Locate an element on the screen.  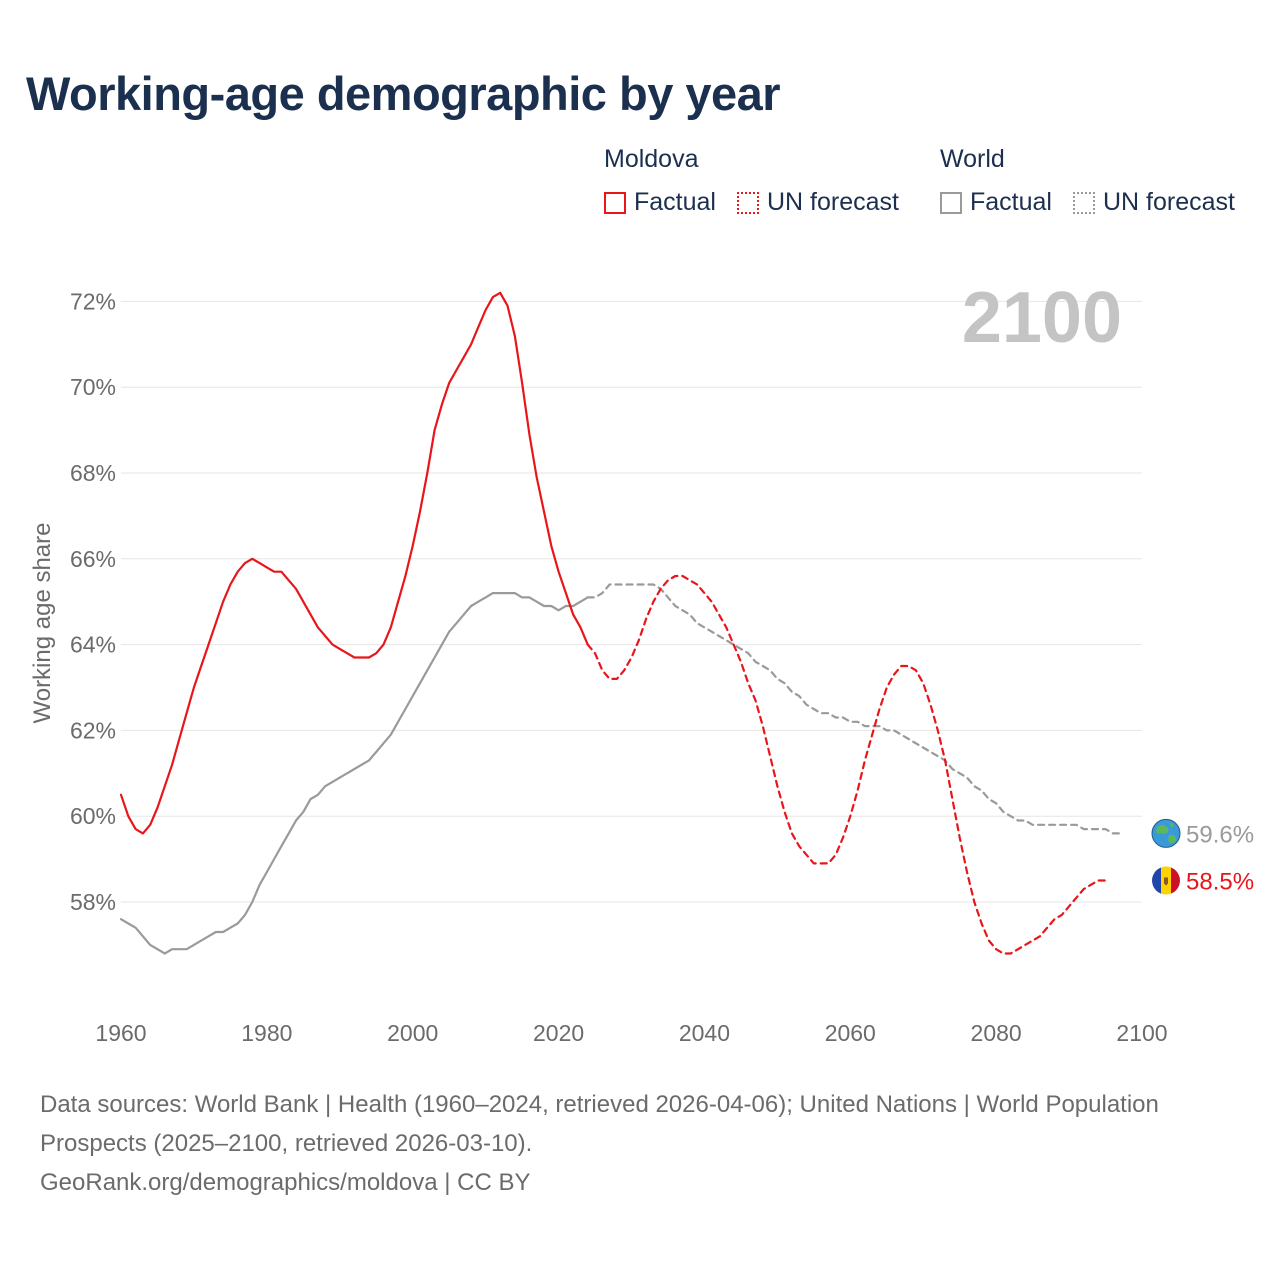
legend-item-world-forecast: UN forecast is located at coordinates (1154, 202).